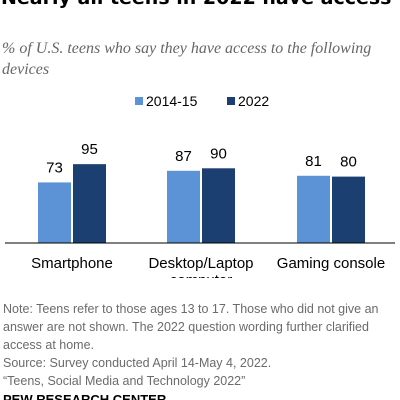  I want to click on value-label-2022-0: 95, so click(89, 149).